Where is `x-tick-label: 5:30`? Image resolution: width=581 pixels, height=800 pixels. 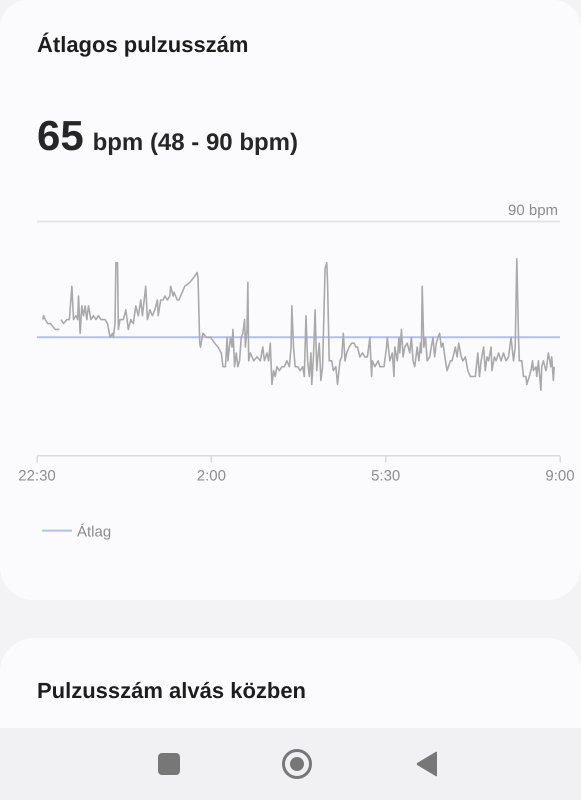 x-tick-label: 5:30 is located at coordinates (385, 476).